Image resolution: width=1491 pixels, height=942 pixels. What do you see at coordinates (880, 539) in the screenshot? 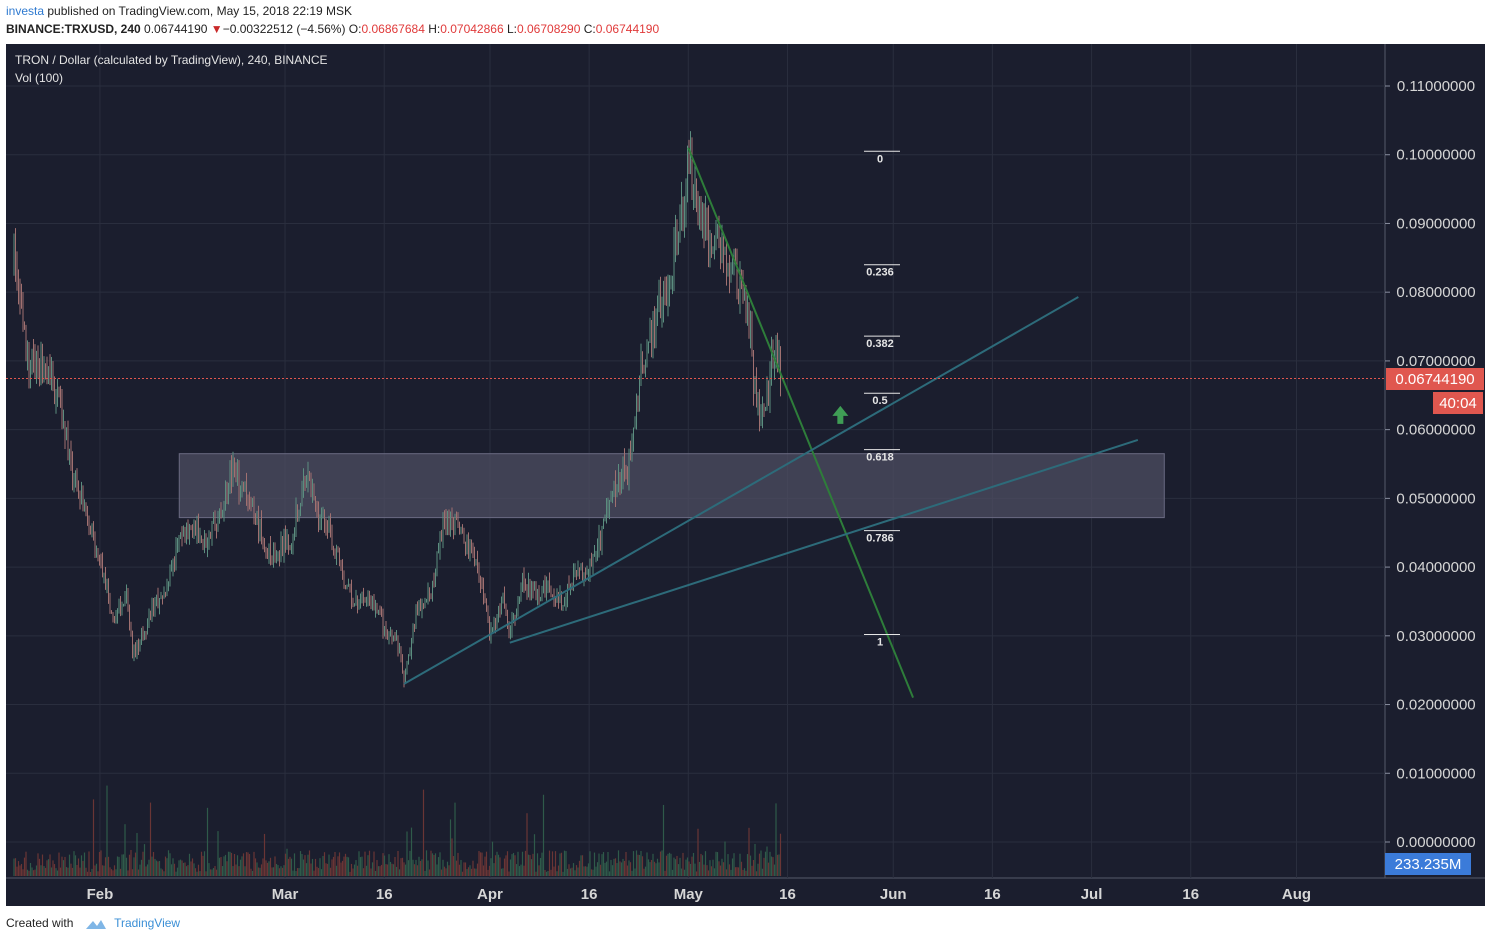
I see `fib-level-label: 0.786` at bounding box center [880, 539].